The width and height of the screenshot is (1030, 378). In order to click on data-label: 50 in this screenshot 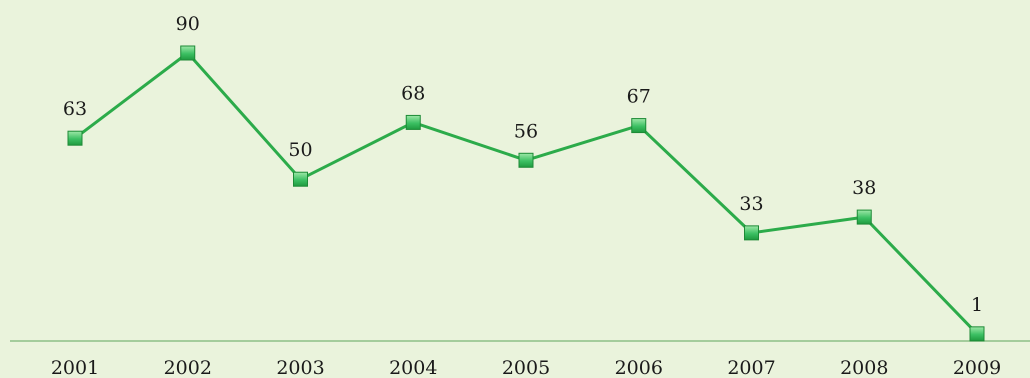, I will do `click(300, 150)`.